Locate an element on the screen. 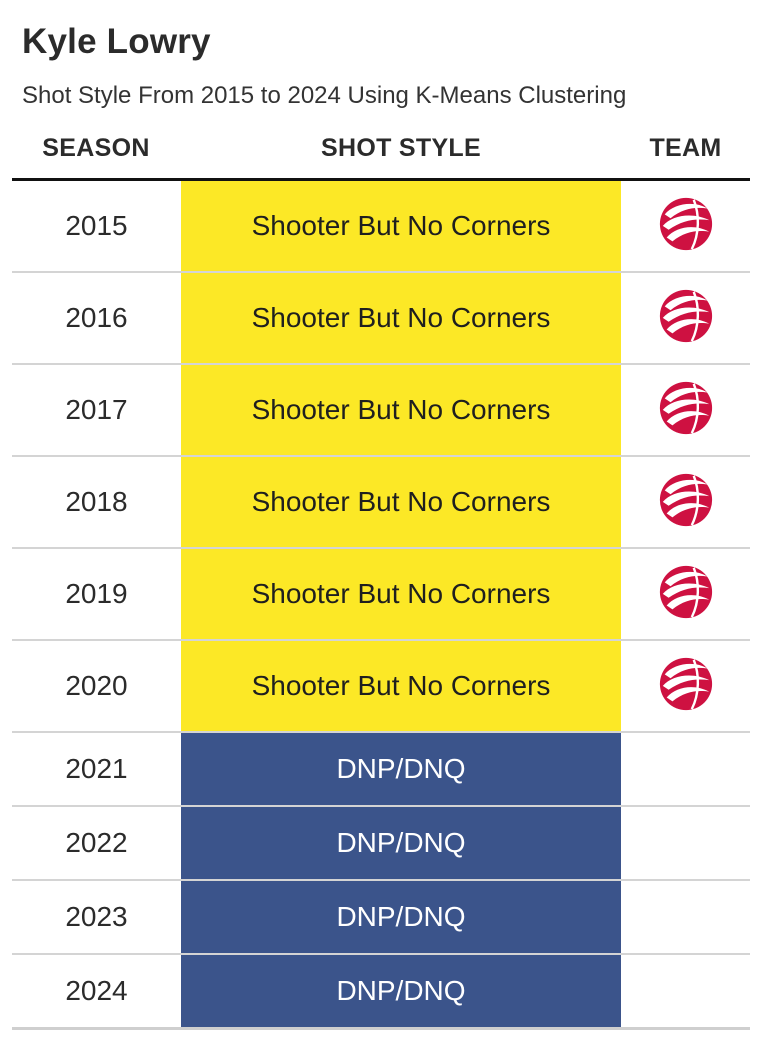 The image size is (760, 1040). table-row: 2020 Shooter But No Corners is located at coordinates (381, 687).